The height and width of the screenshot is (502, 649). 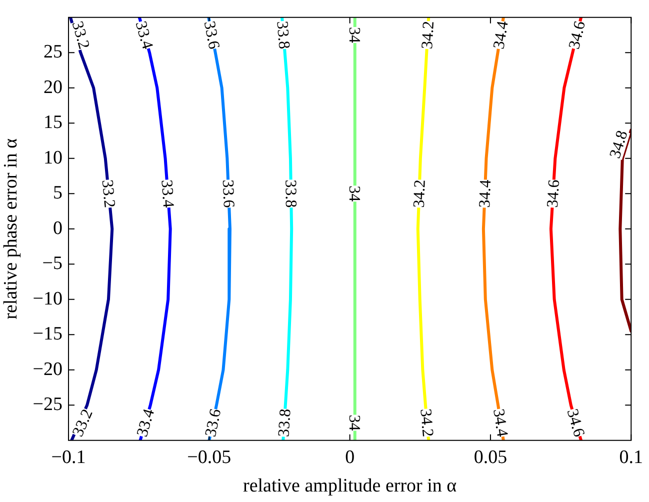 What do you see at coordinates (53, 123) in the screenshot?
I see `y-tick-label: 15` at bounding box center [53, 123].